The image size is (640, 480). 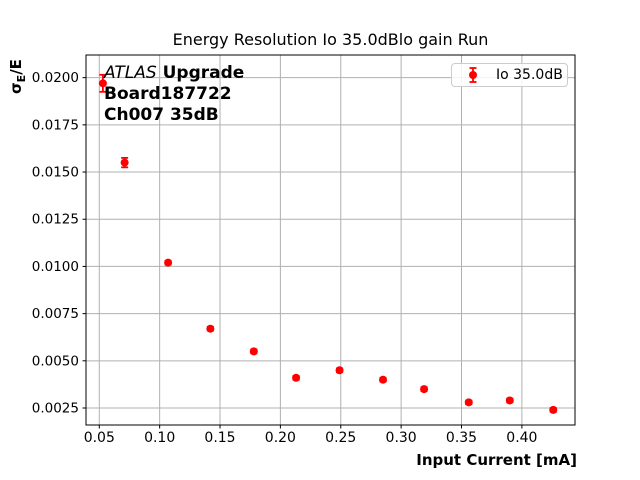 What do you see at coordinates (340, 438) in the screenshot?
I see `x-tick-label: 0.25` at bounding box center [340, 438].